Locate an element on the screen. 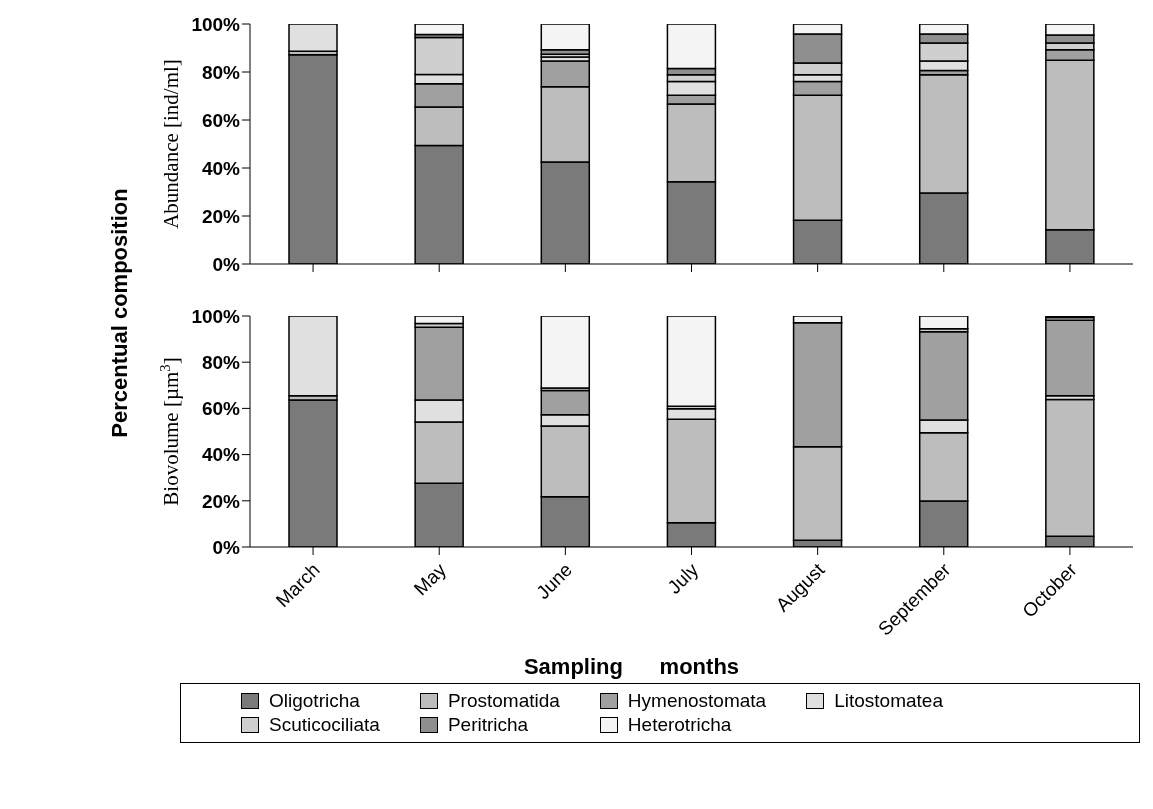 This screenshot has height=809, width=1153. legend-label: Heterotricha is located at coordinates (679, 725).